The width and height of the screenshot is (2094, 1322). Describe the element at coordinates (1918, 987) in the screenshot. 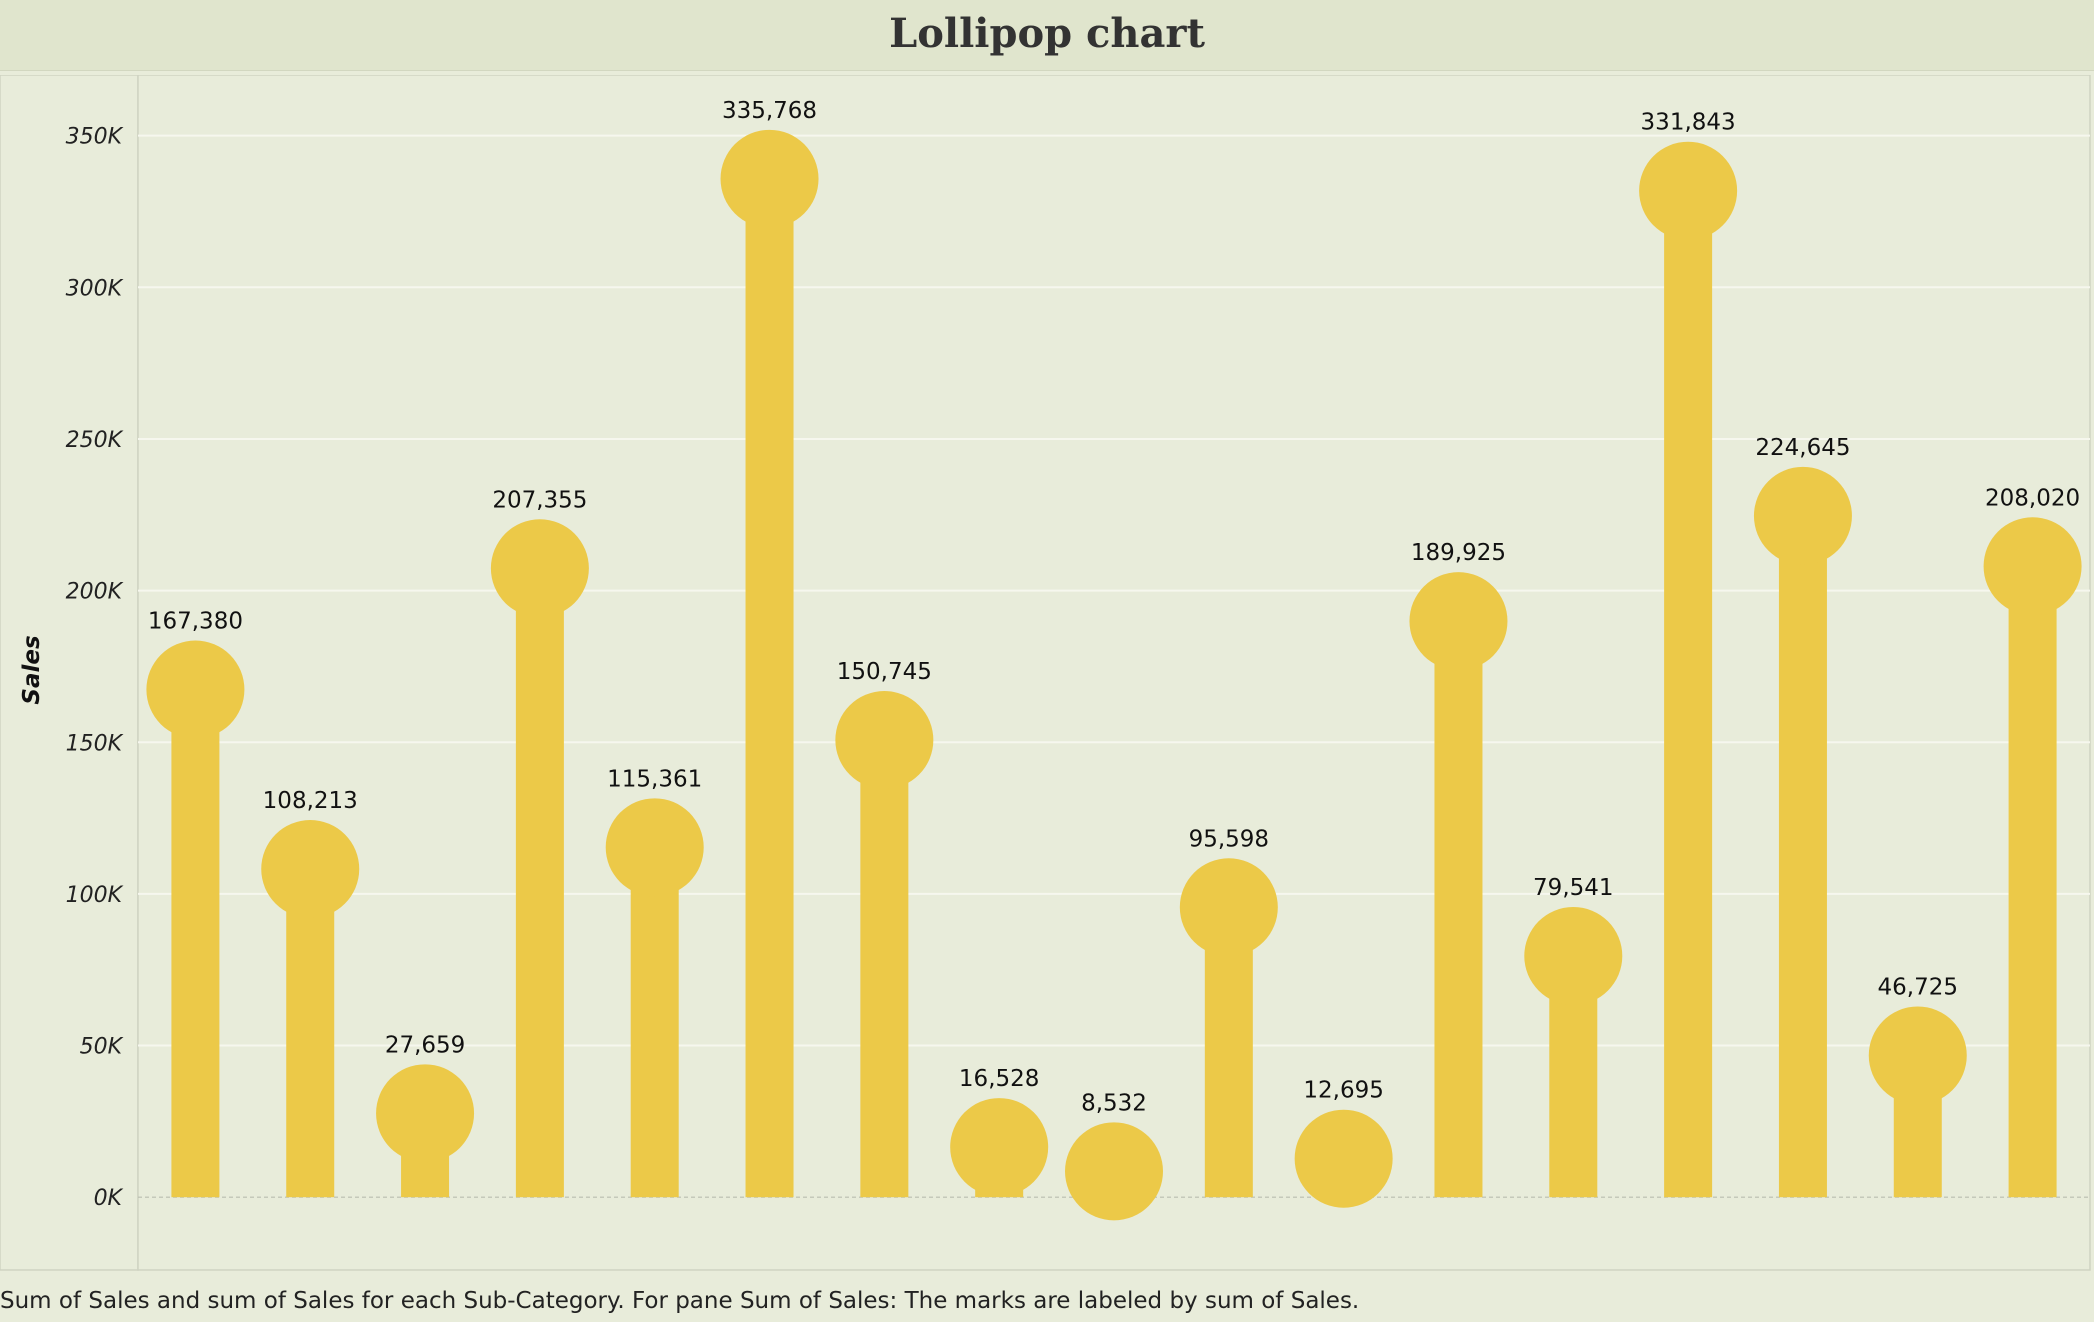

I see `data-label: 46,725` at that location.